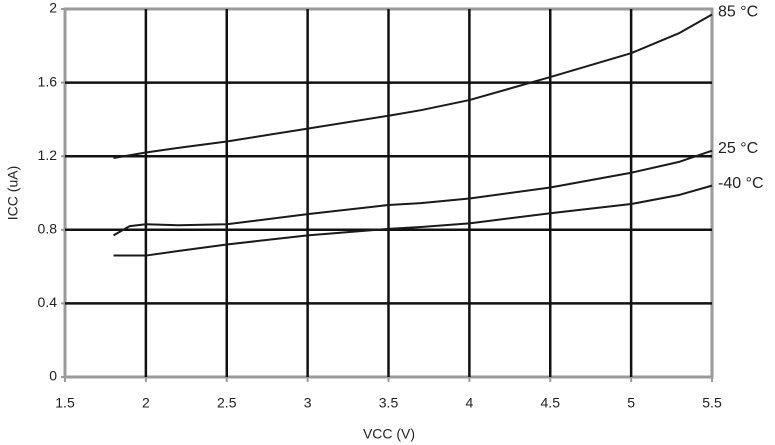  What do you see at coordinates (712, 403) in the screenshot?
I see `x-tick-label: 5.5` at bounding box center [712, 403].